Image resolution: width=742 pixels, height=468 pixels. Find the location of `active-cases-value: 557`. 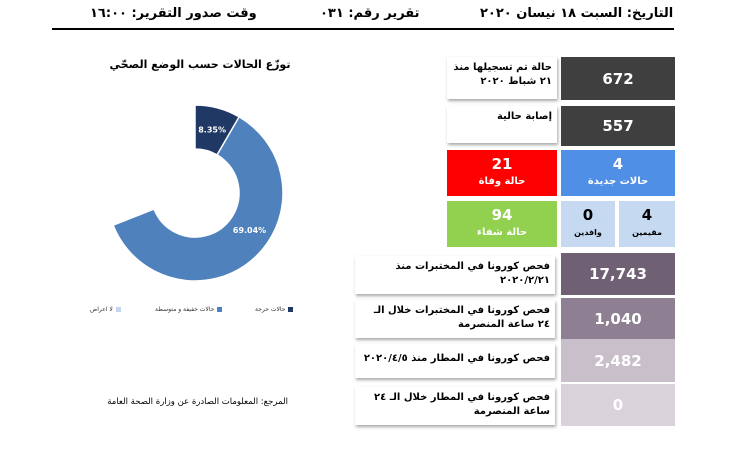

active-cases-value: 557 is located at coordinates (618, 126).